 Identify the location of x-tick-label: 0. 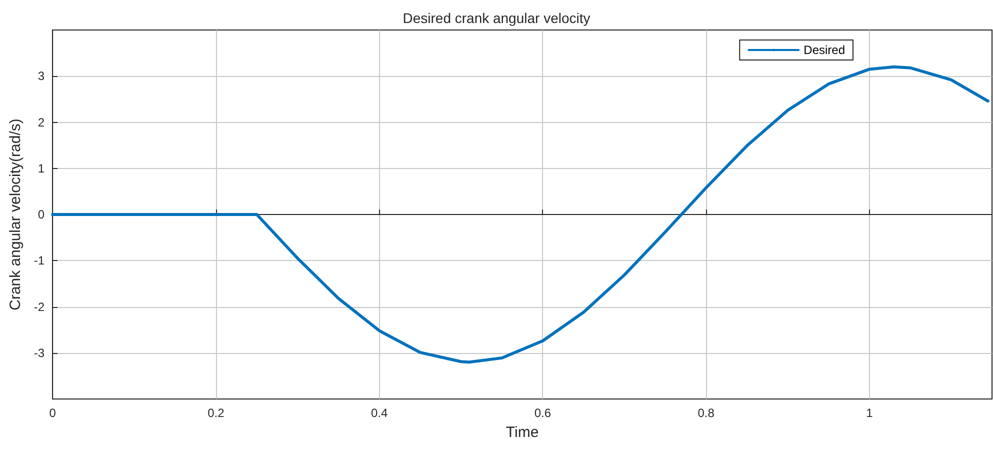
(52, 413).